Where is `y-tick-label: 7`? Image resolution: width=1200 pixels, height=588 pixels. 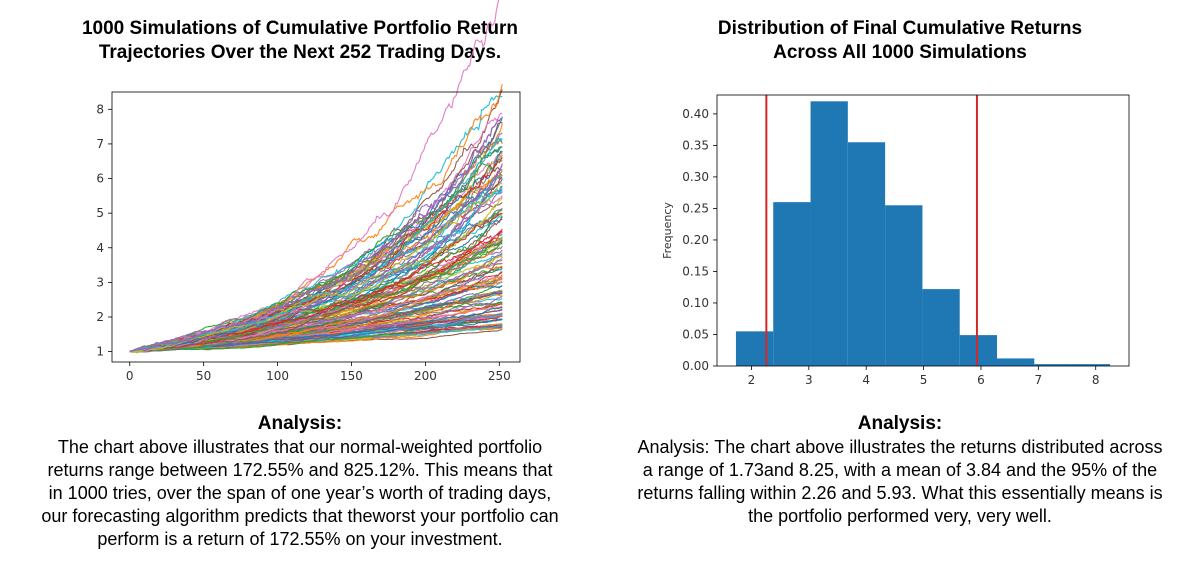
y-tick-label: 7 is located at coordinates (100, 144).